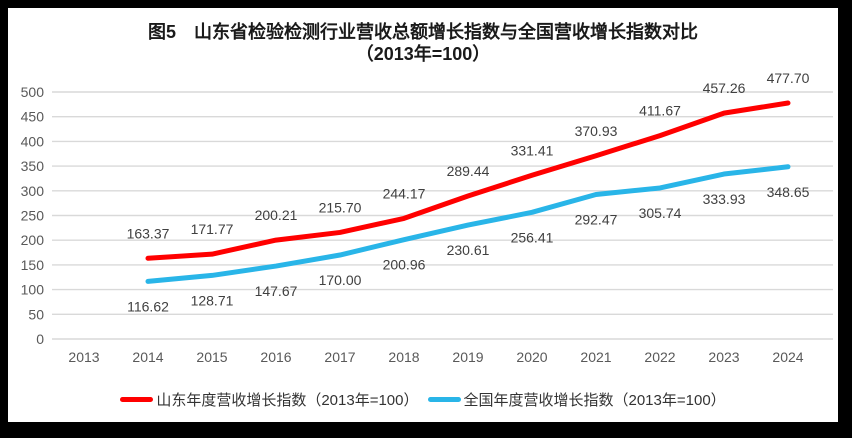 The width and height of the screenshot is (852, 438). Describe the element at coordinates (596, 220) in the screenshot. I see `data-label: 292.47` at that location.